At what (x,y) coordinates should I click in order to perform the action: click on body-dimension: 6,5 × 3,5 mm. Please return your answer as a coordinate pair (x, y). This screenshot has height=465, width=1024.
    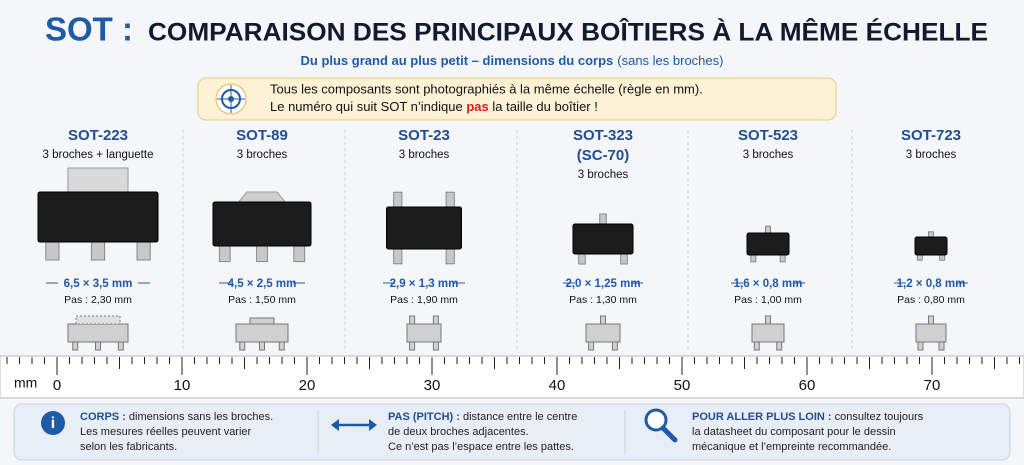
    Looking at the image, I should click on (98, 284).